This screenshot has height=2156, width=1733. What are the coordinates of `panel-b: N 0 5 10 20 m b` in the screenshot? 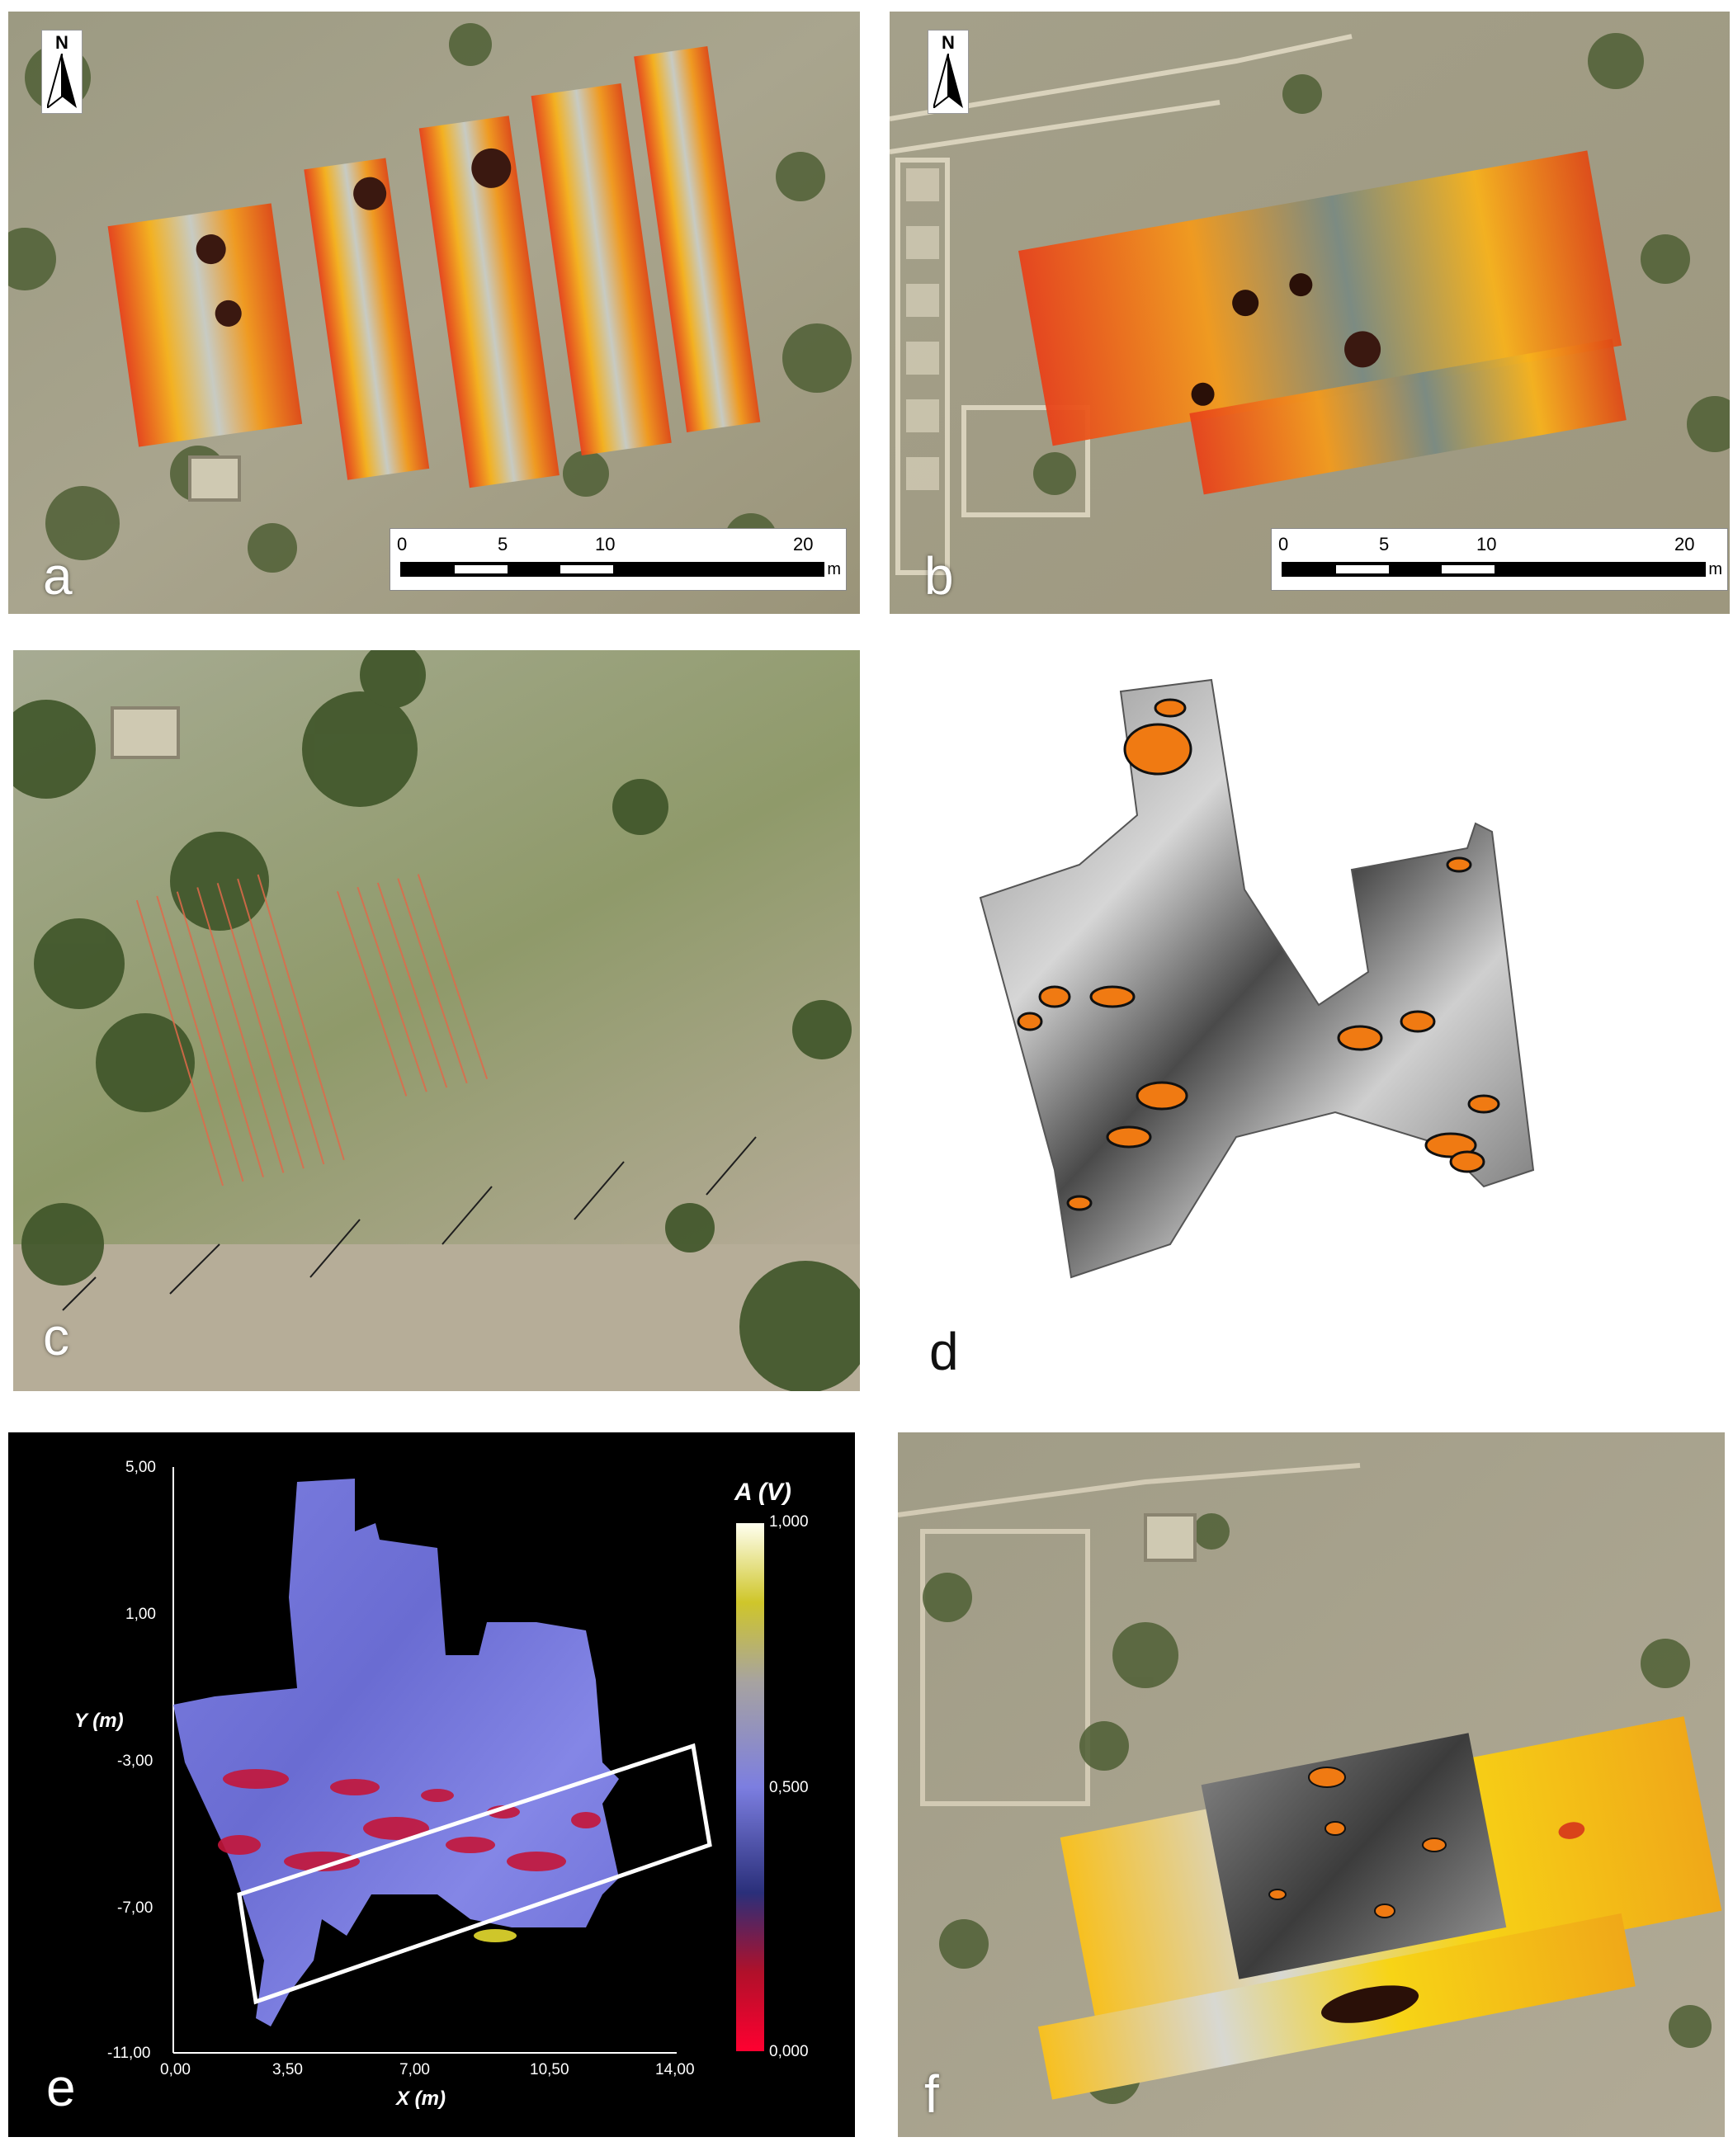 It's located at (1310, 313).